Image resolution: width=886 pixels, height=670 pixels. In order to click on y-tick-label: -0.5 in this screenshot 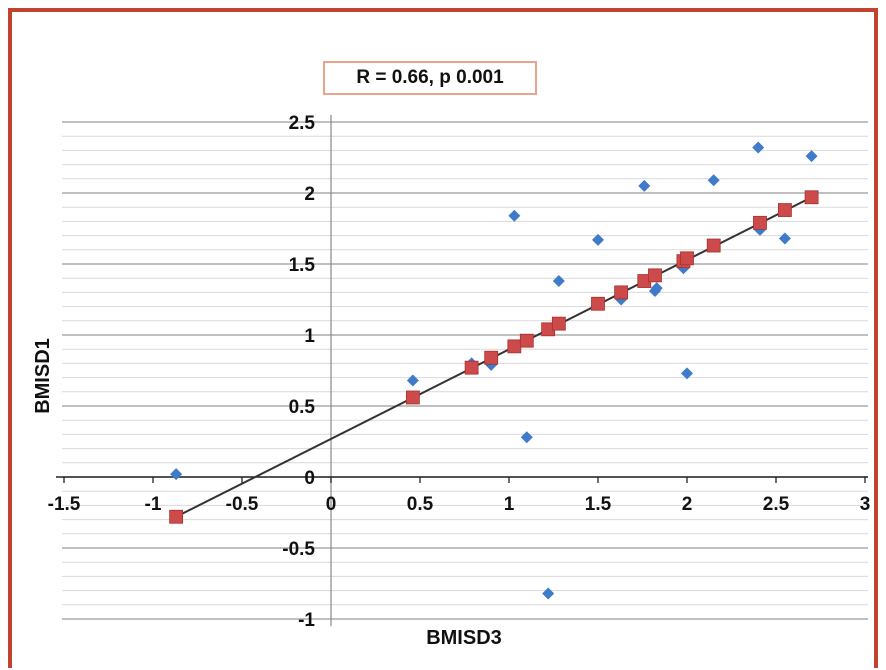, I will do `click(298, 549)`.